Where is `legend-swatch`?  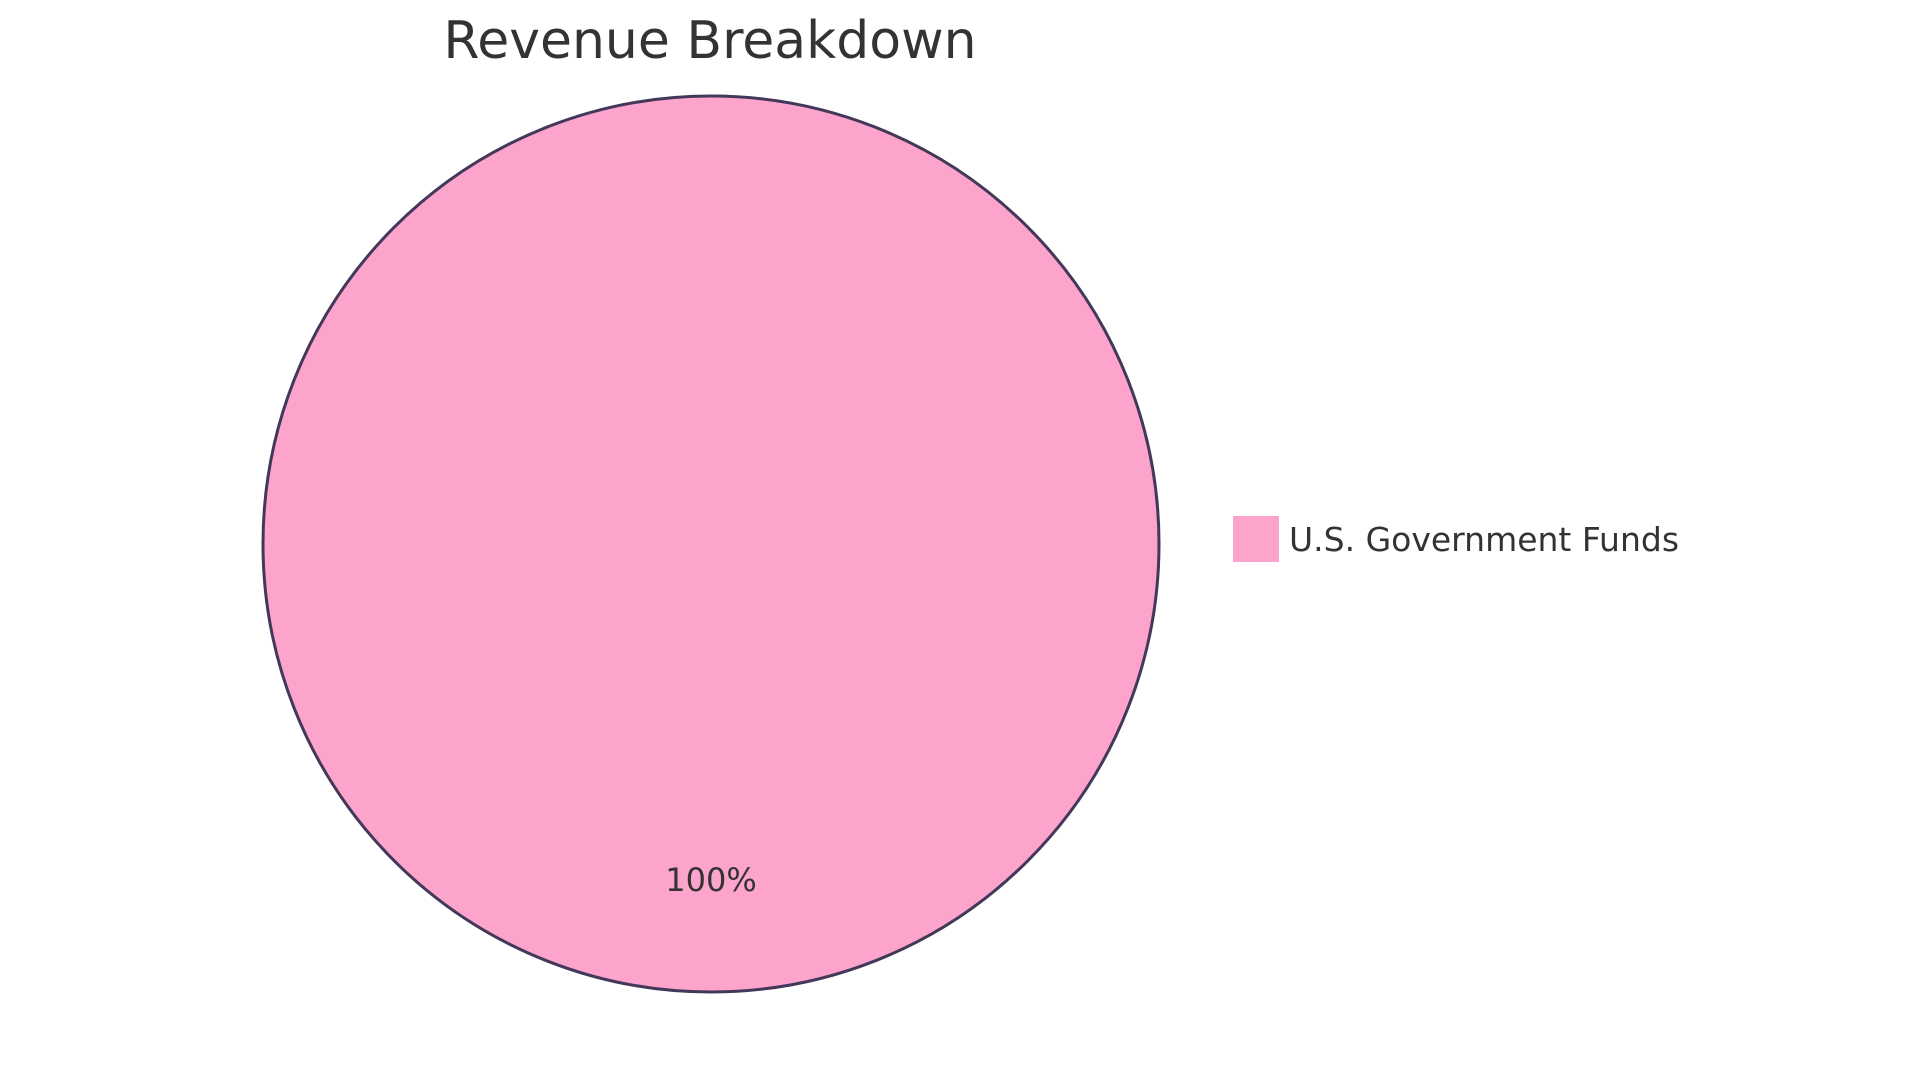 legend-swatch is located at coordinates (1256, 539).